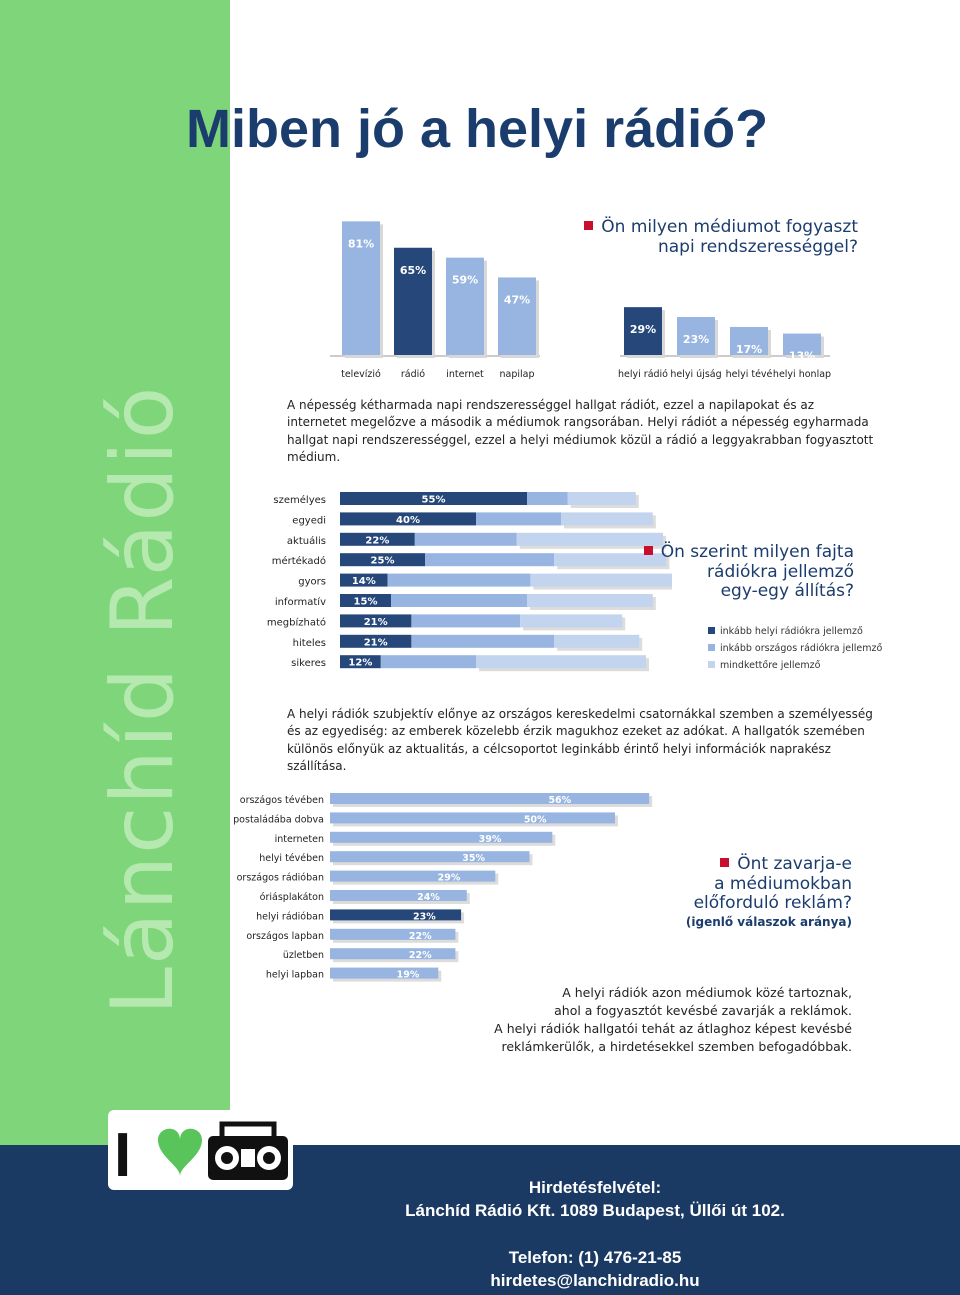 This screenshot has height=1295, width=960. Describe the element at coordinates (787, 591) in the screenshot. I see `question-traits-line3: egy-egy állítás?` at that location.